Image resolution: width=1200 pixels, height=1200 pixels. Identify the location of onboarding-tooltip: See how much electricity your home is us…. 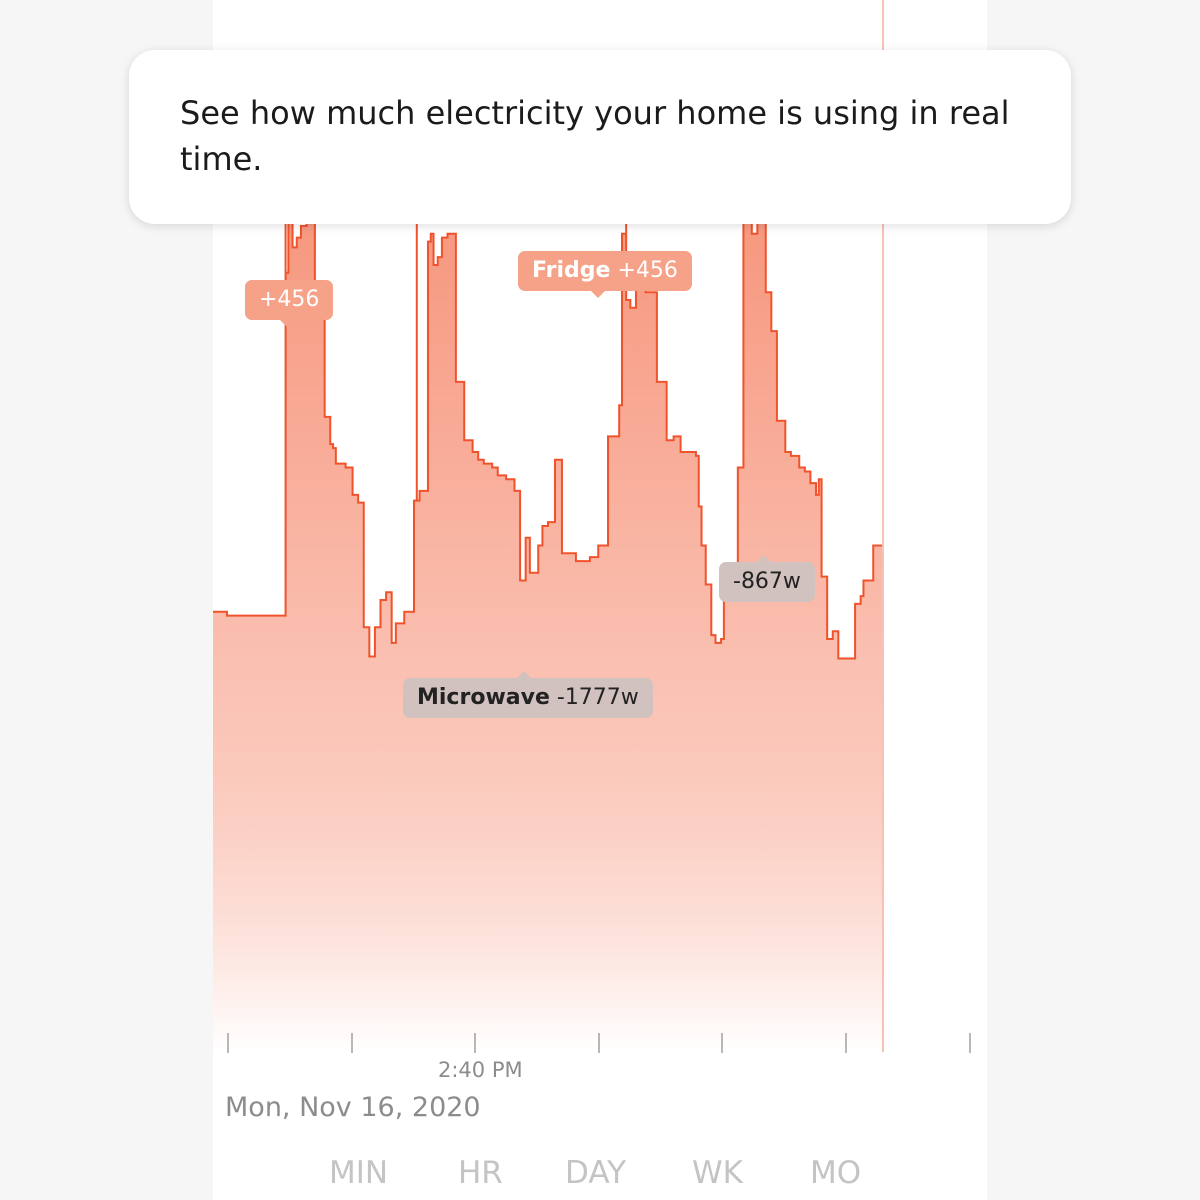
(600, 137).